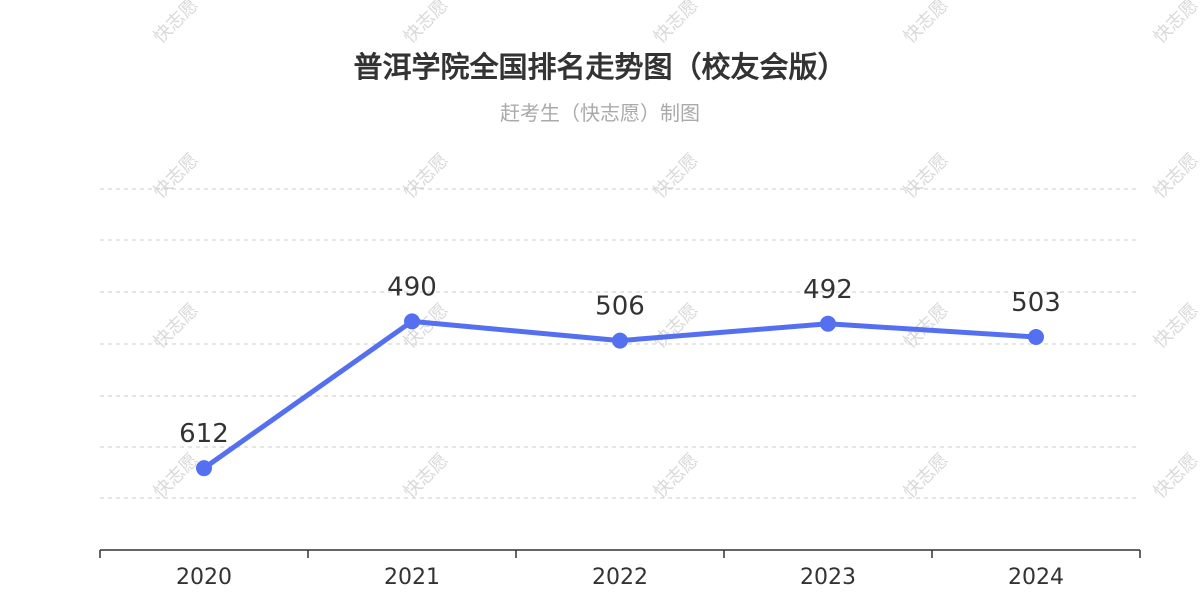 The width and height of the screenshot is (1200, 600). What do you see at coordinates (620, 577) in the screenshot?
I see `x-tick-label: 2022` at bounding box center [620, 577].